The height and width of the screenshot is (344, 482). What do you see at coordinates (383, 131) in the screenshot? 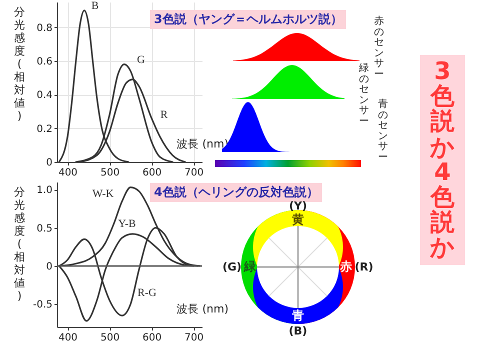
I see `text: 青のセンサー` at bounding box center [383, 131].